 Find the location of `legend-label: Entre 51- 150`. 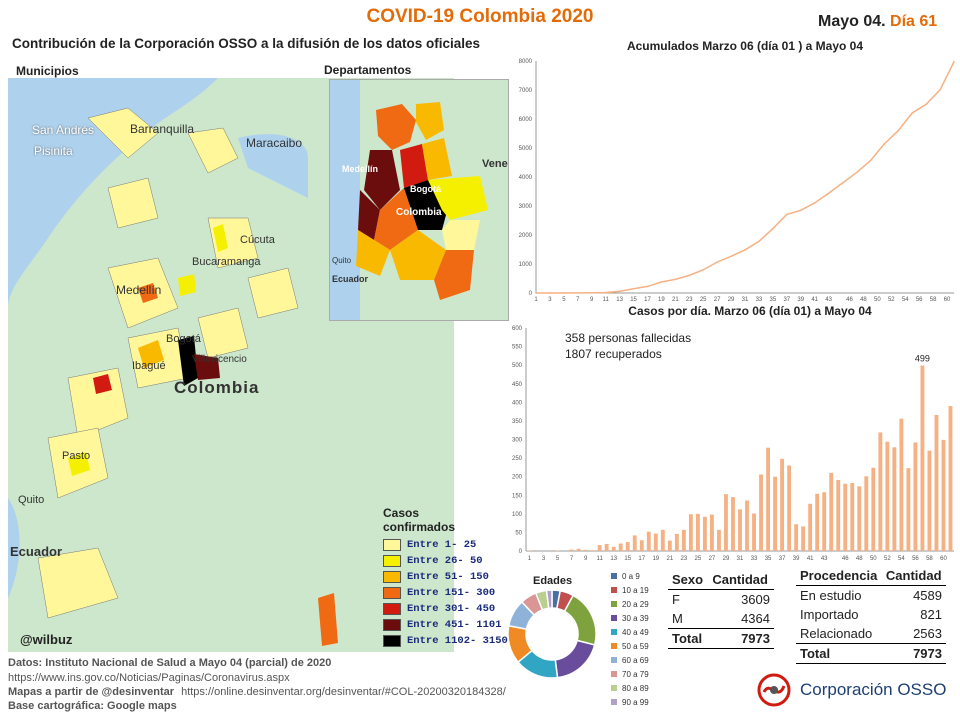

legend-label: Entre 51- 150 is located at coordinates (448, 576).